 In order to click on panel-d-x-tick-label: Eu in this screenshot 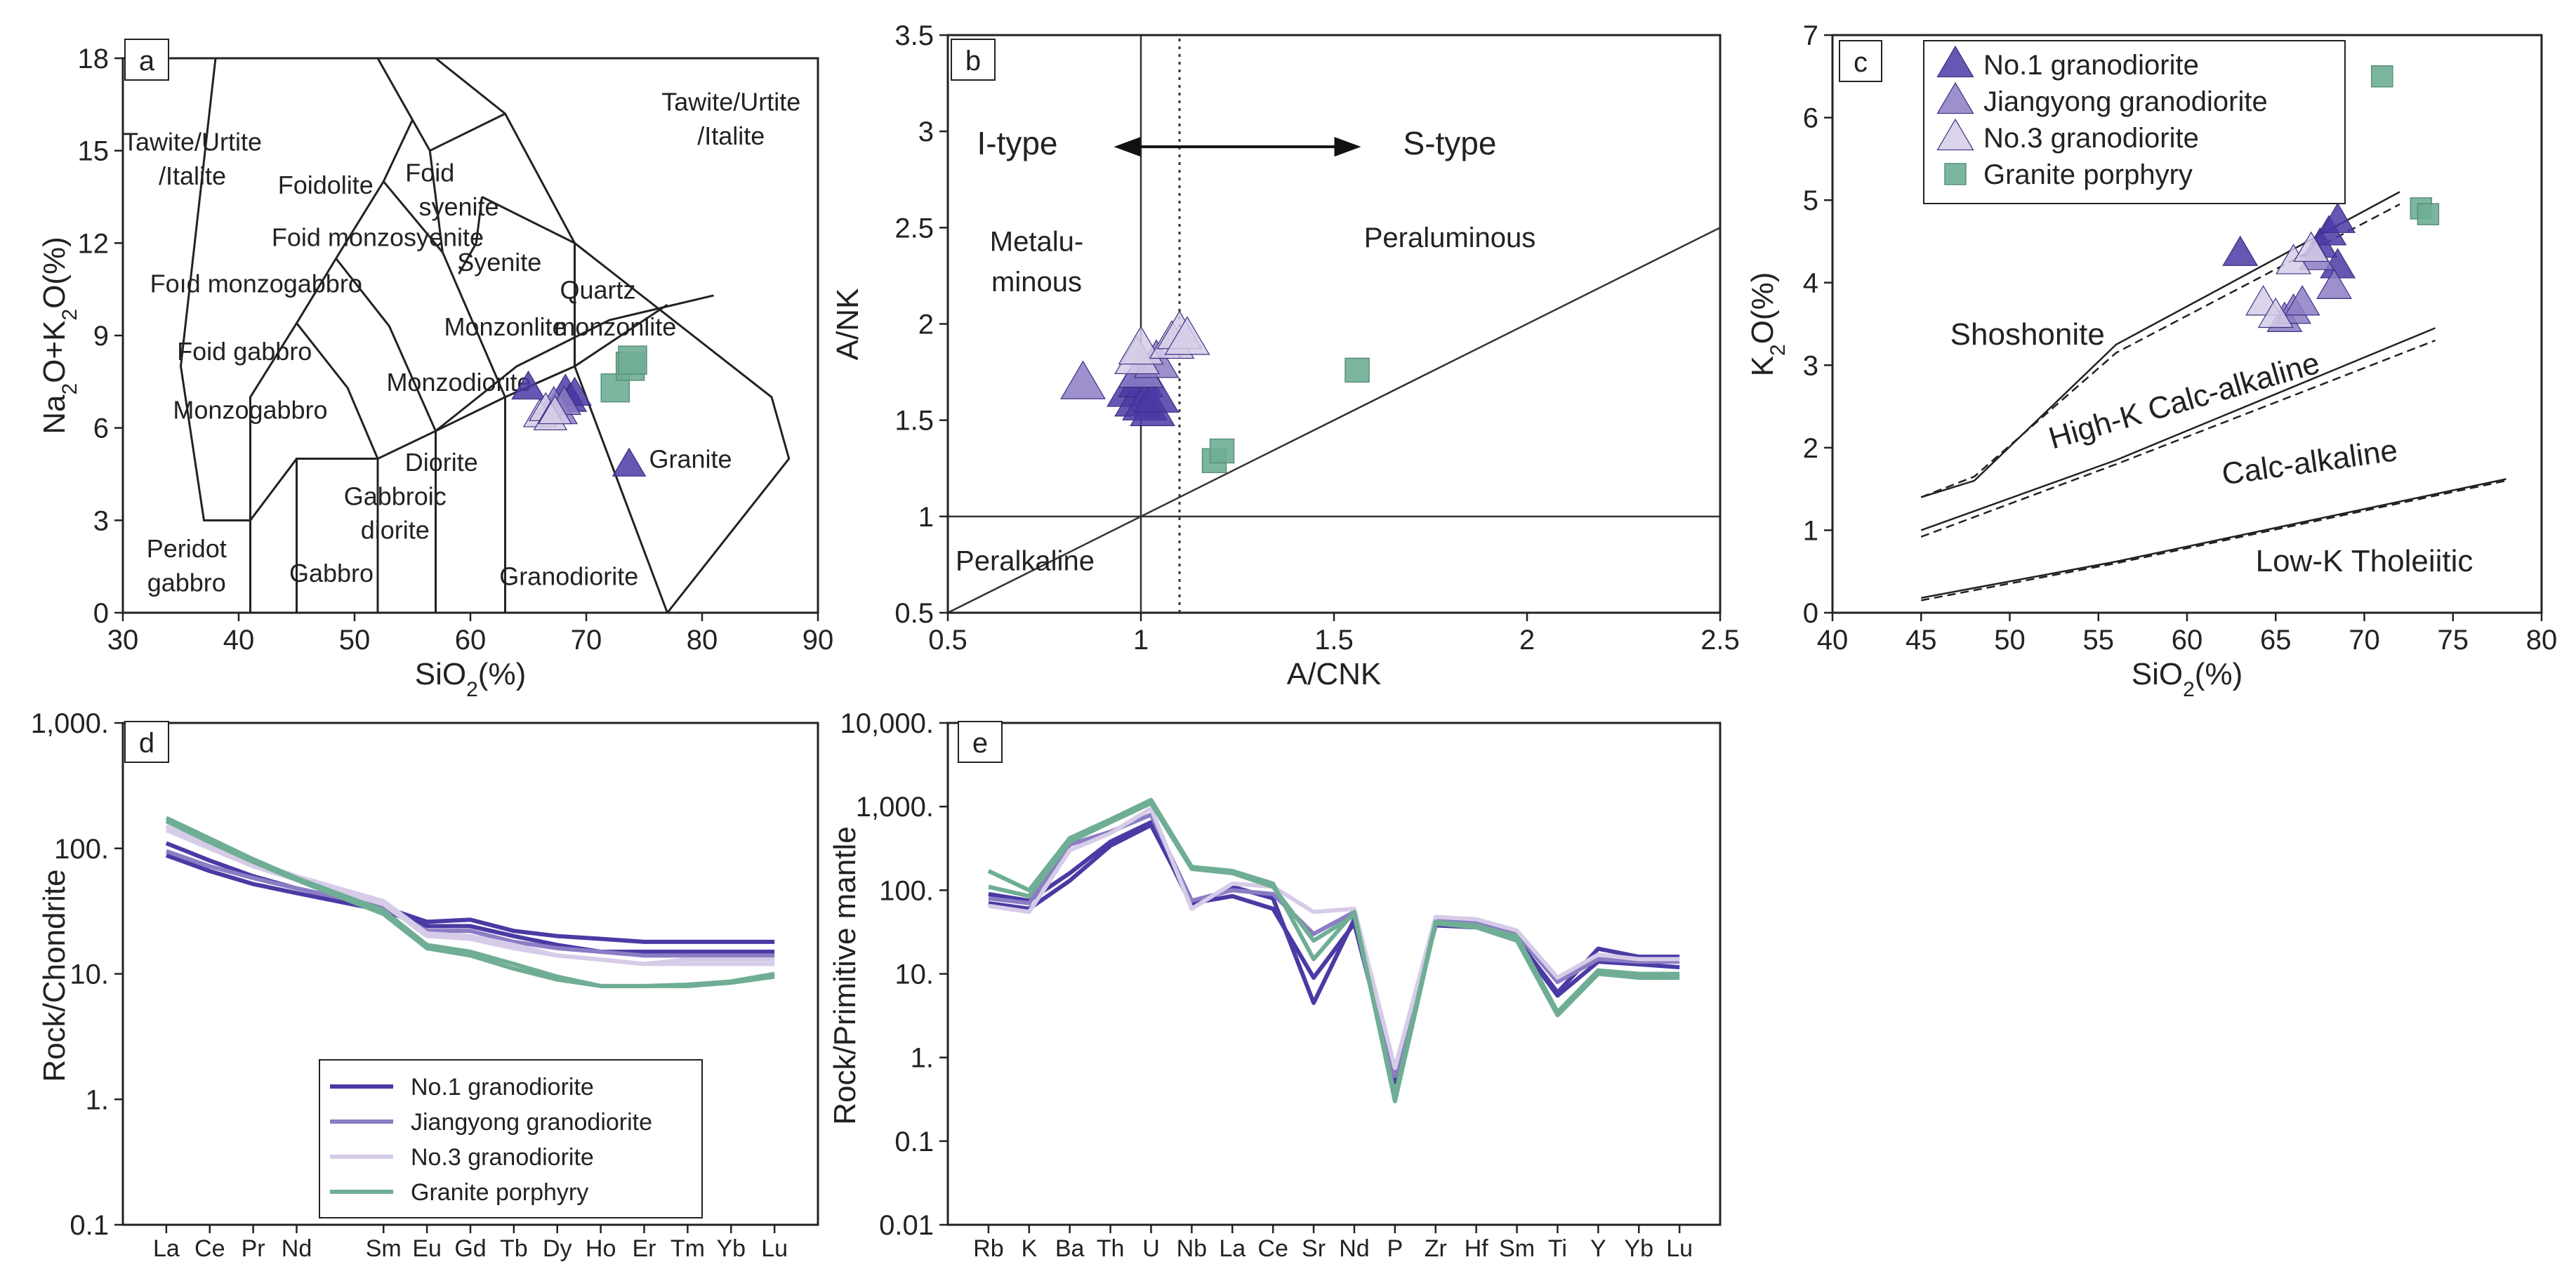, I will do `click(427, 1248)`.